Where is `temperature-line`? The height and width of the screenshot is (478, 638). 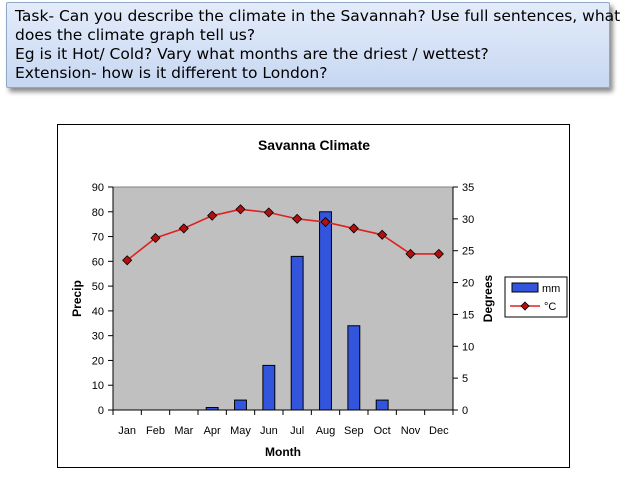
temperature-line is located at coordinates (282, 234).